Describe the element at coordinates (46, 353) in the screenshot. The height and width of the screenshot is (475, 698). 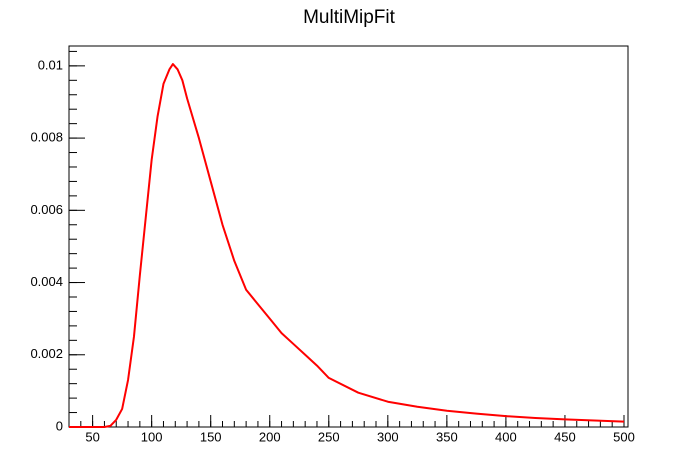
I see `y-tick-label: 0.002` at that location.